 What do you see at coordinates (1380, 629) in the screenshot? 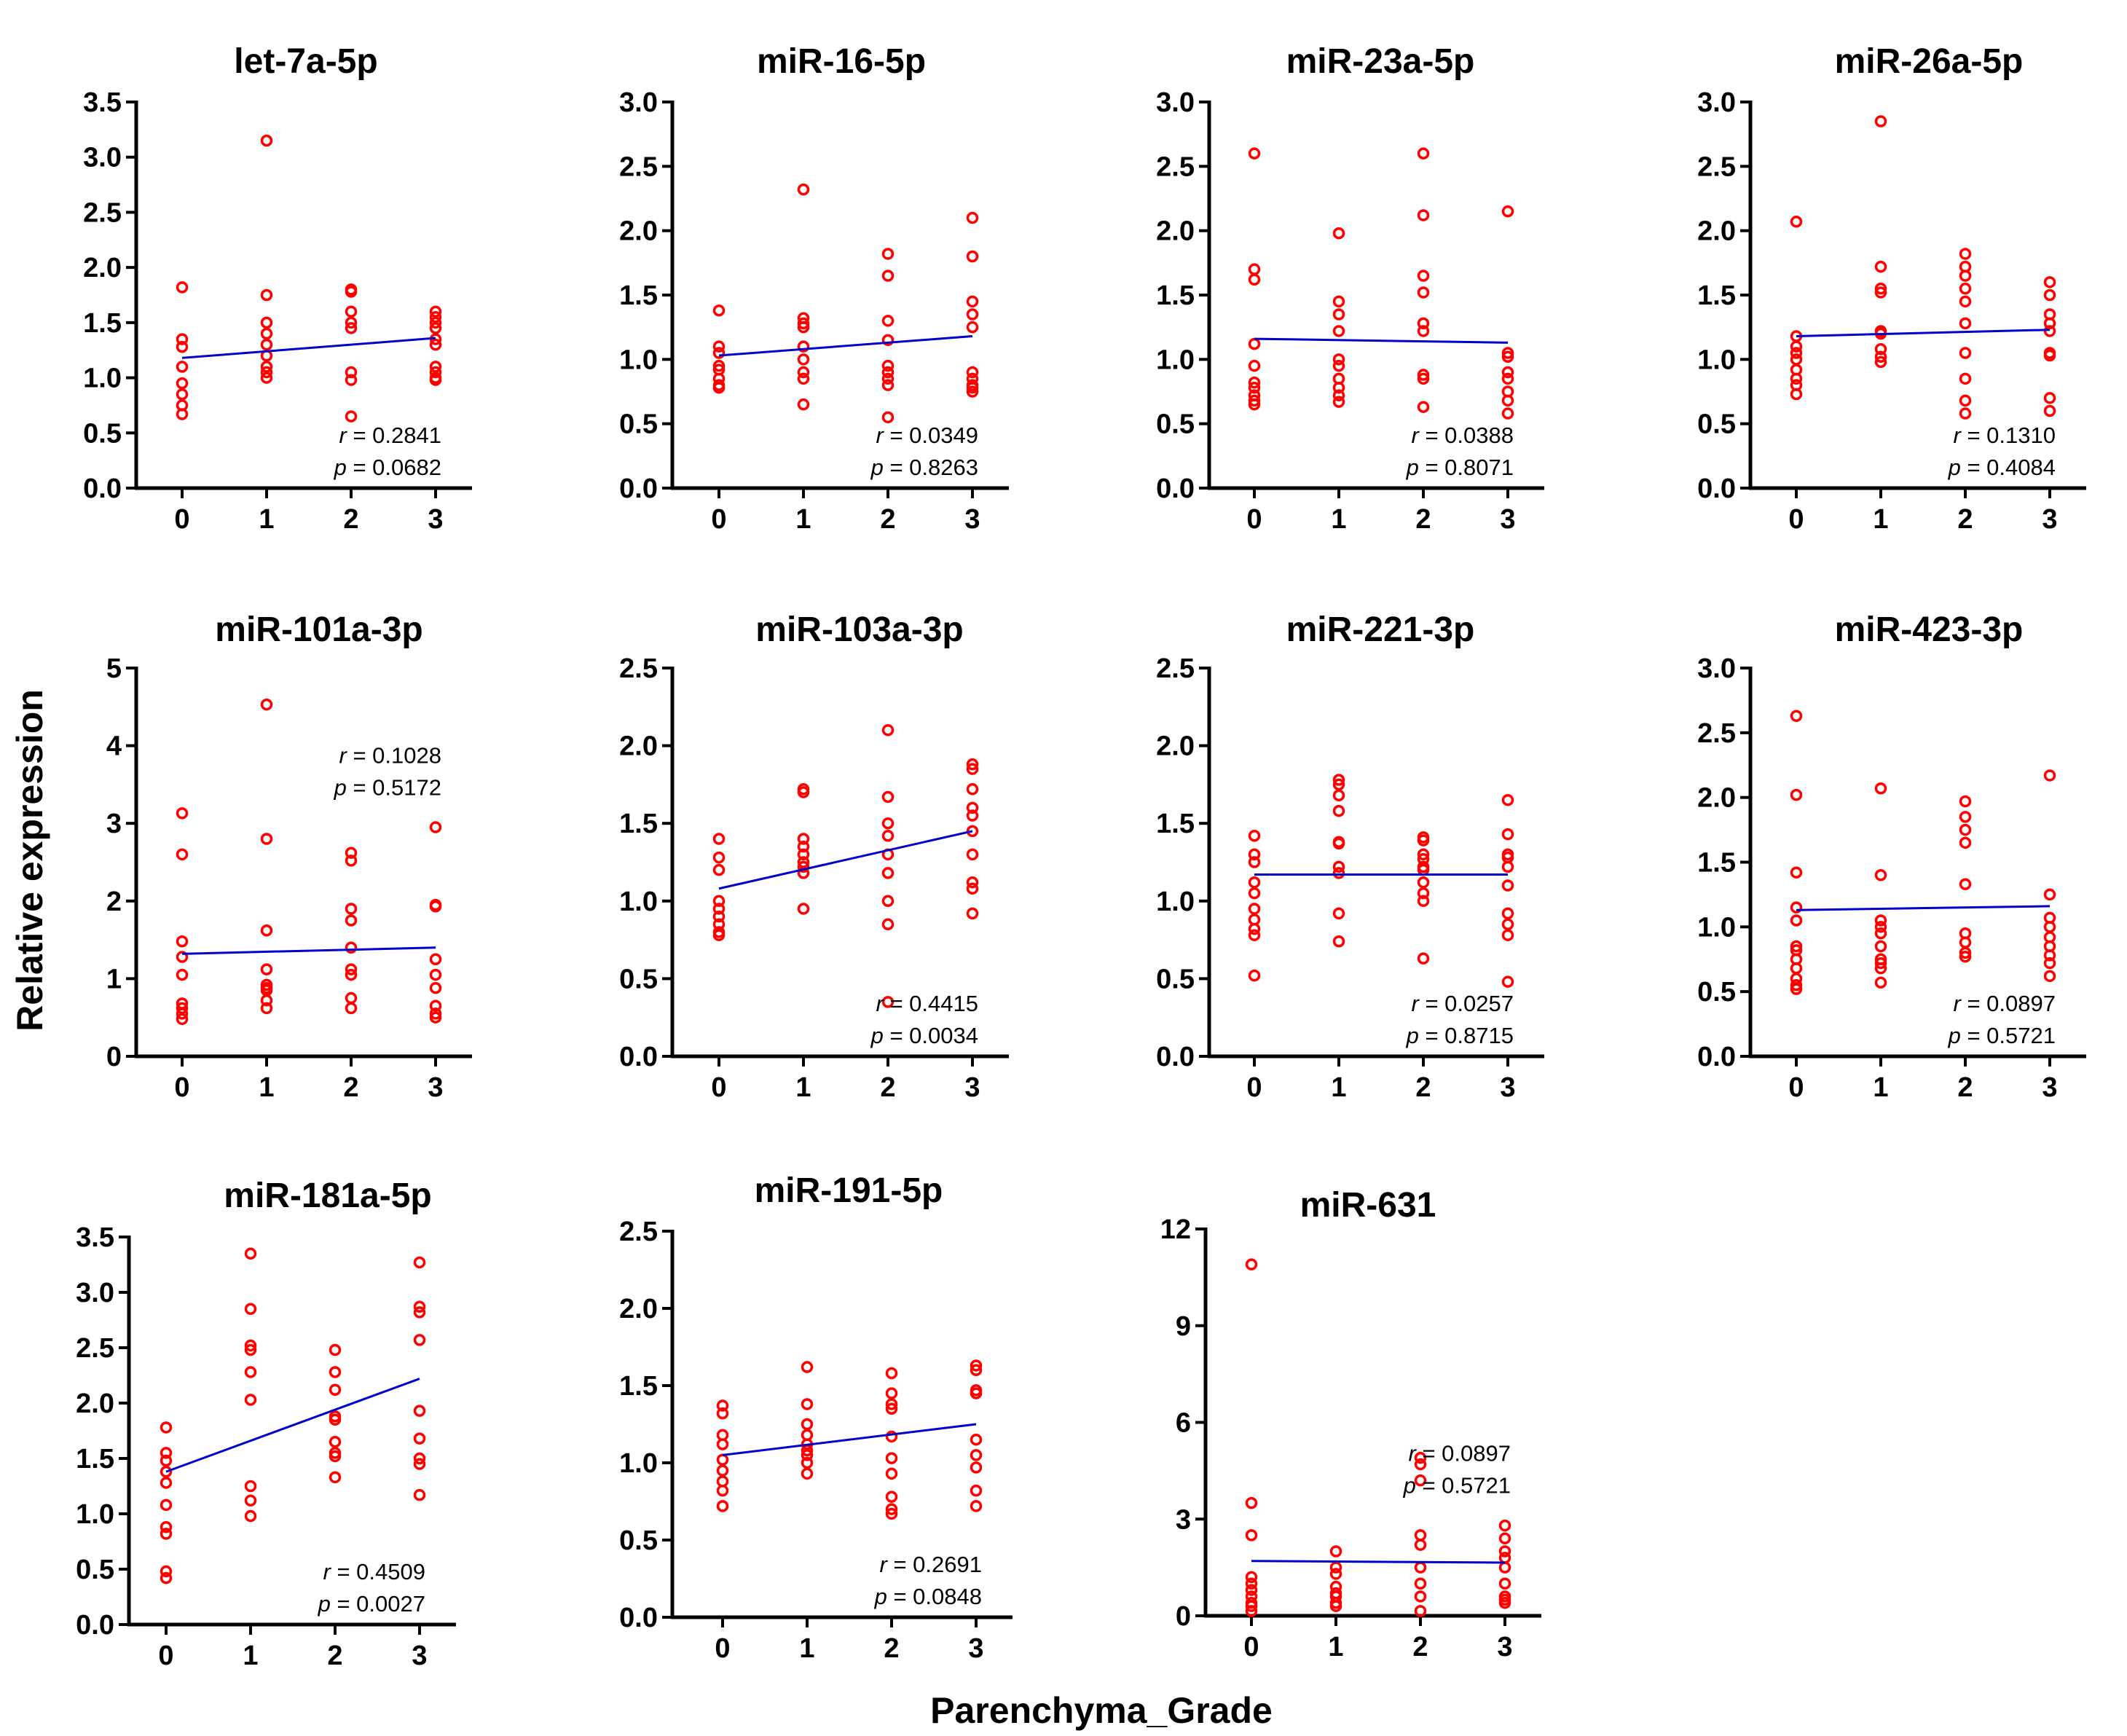
I see `panel-title: miR-221-3p` at bounding box center [1380, 629].